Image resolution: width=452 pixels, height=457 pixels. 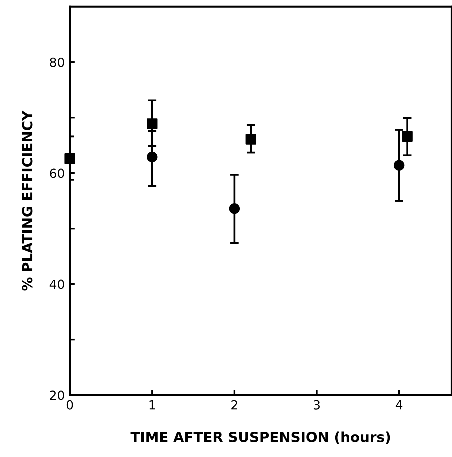 I want to click on y-axis-title: % PLATING EFFICIENCY, so click(x=27, y=200).